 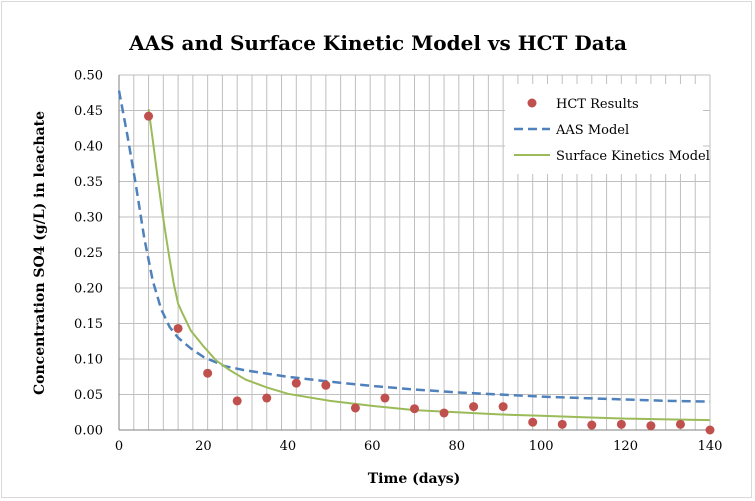 I want to click on y-tick-label: 0.25, so click(x=88, y=253).